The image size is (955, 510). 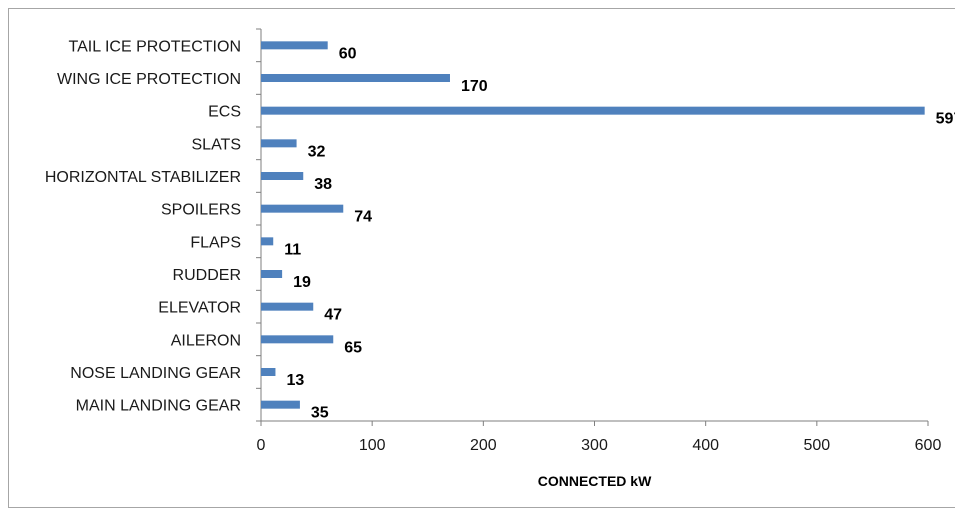 What do you see at coordinates (155, 46) in the screenshot?
I see `category-label: TAIL ICE PROTECTION` at bounding box center [155, 46].